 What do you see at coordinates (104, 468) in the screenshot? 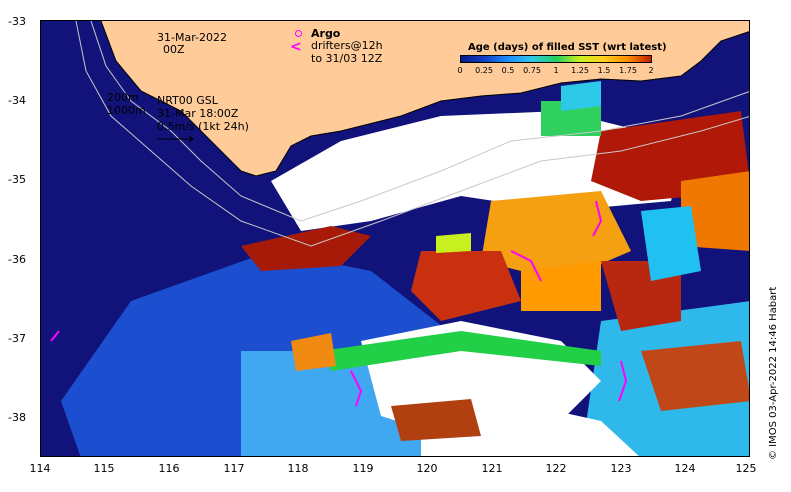
I see `x-tick-label: 115` at bounding box center [104, 468].